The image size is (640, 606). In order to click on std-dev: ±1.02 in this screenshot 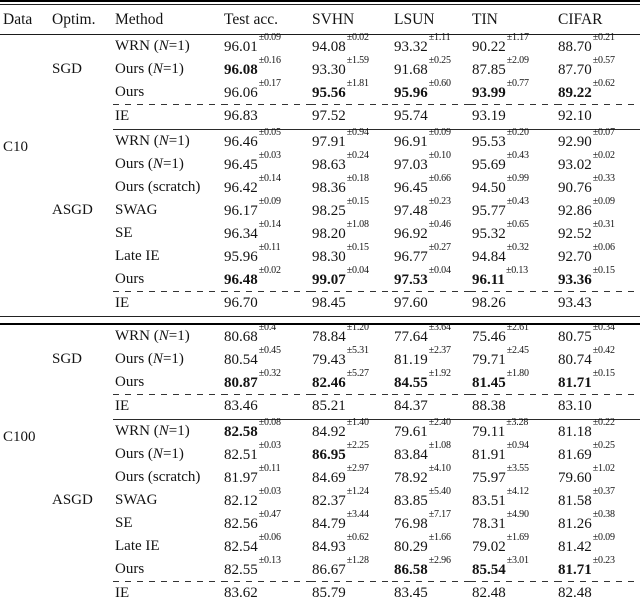, I will do `click(603, 468)`.